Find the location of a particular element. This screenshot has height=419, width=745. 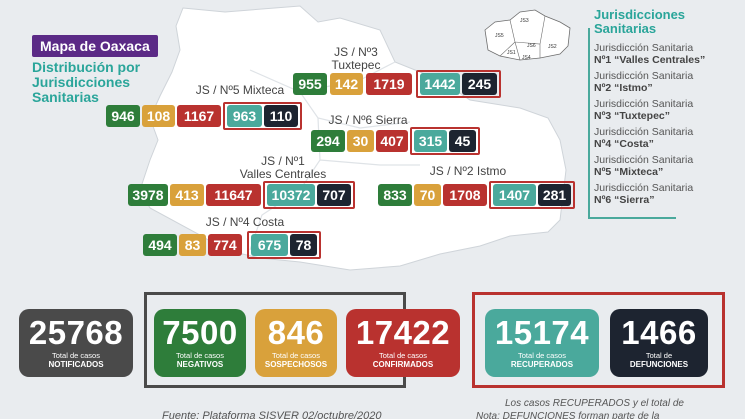

mixteca-defunciones: 110 is located at coordinates (281, 116).